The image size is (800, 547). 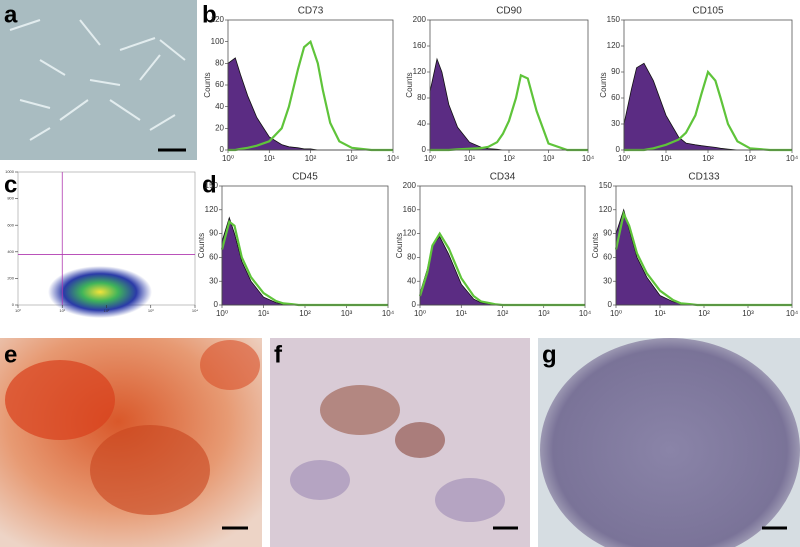 What do you see at coordinates (10, 224) in the screenshot?
I see `y-tick-label: 600` at bounding box center [10, 224].